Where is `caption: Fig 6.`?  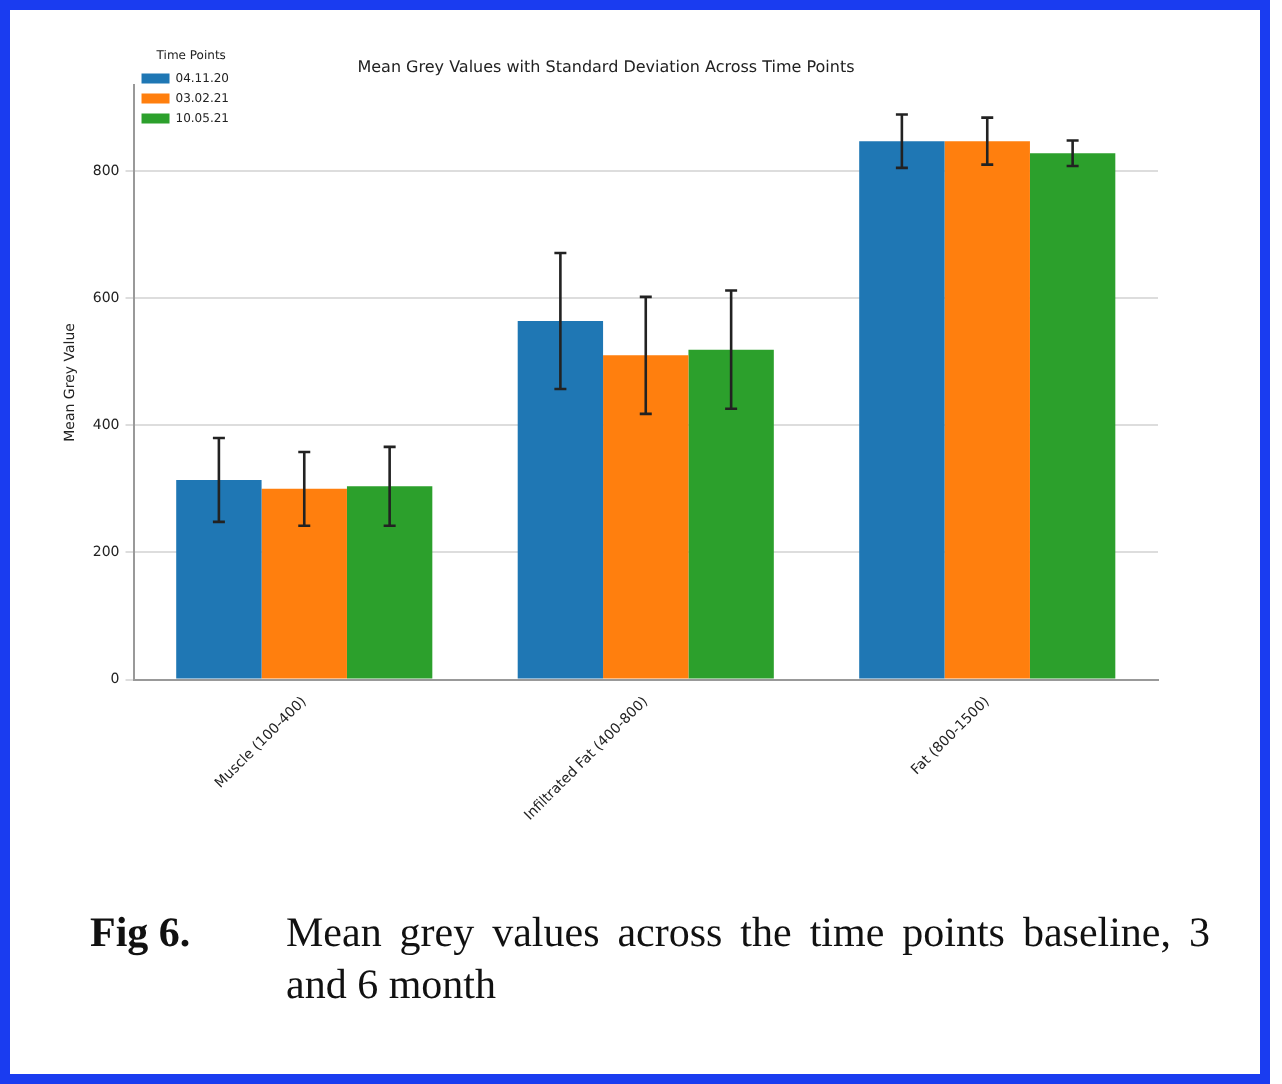 caption: Fig 6. is located at coordinates (141, 933).